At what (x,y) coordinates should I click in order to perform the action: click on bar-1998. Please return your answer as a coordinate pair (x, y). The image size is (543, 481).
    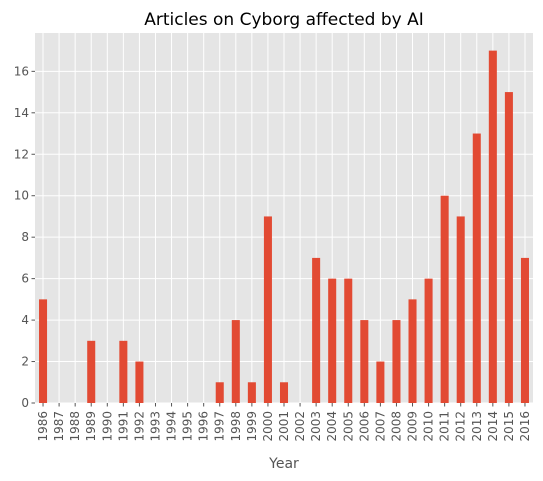
    Looking at the image, I should click on (235, 361).